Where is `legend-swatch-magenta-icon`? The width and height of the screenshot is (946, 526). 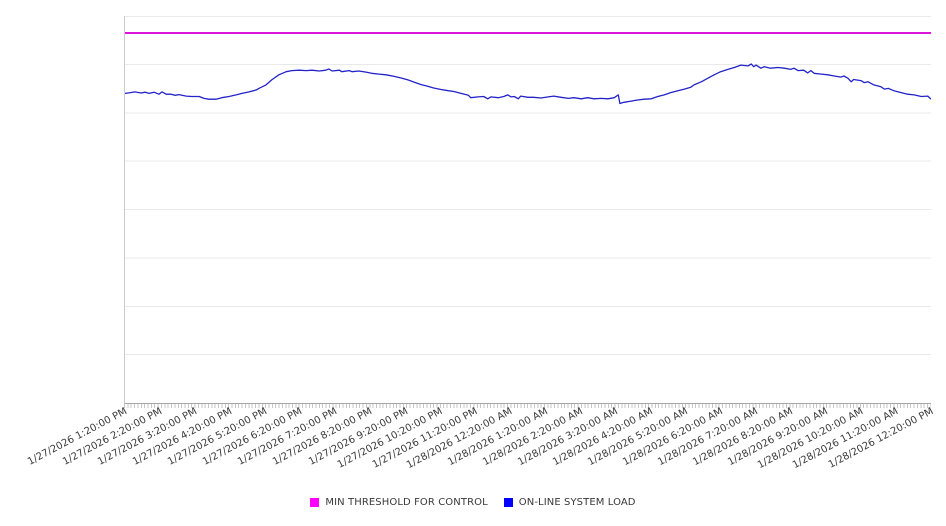 legend-swatch-magenta-icon is located at coordinates (315, 502).